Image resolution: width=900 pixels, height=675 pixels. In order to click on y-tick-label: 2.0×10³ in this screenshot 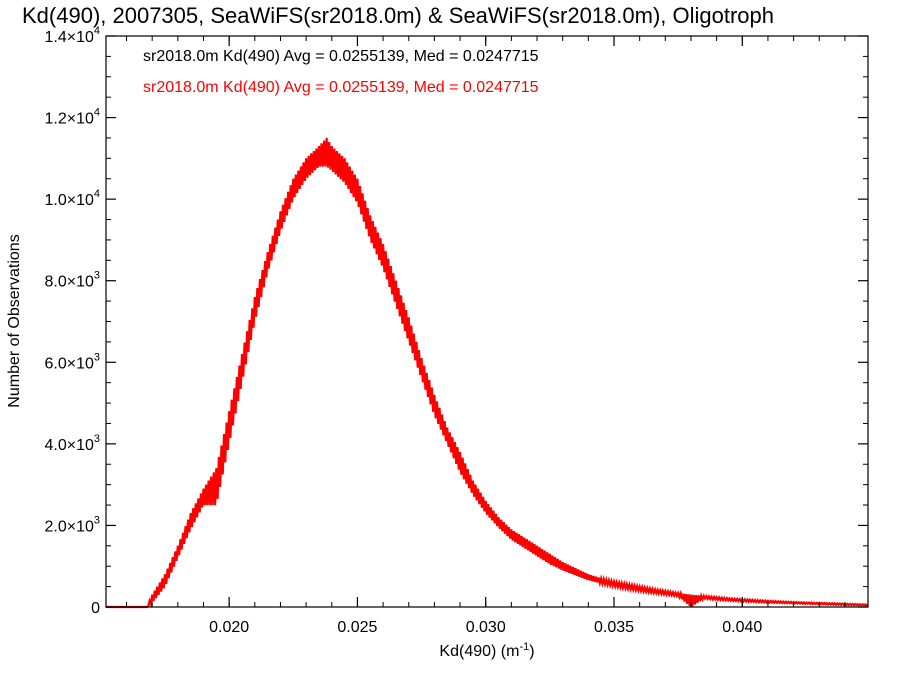, I will do `click(72, 524)`.